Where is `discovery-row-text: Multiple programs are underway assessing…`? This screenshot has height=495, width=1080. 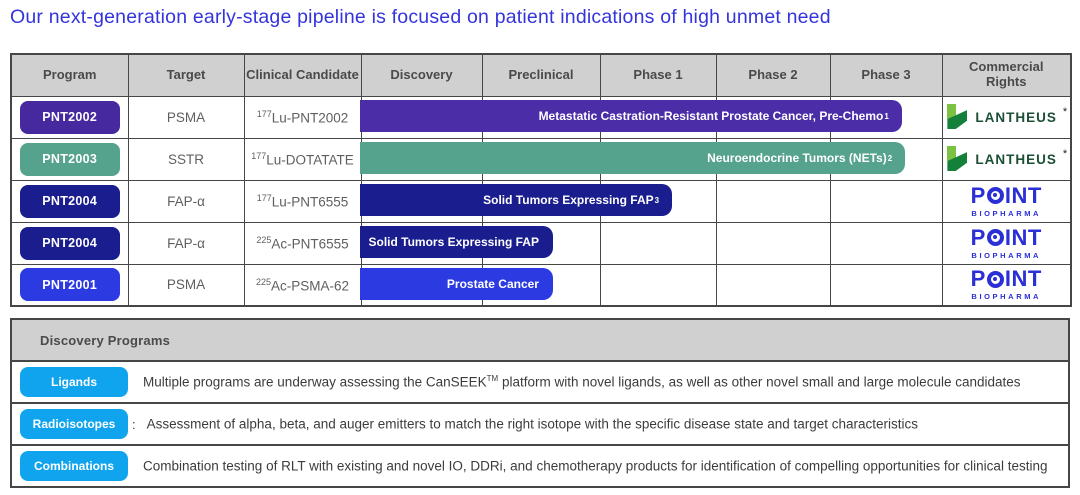 discovery-row-text: Multiple programs are underway assessing… is located at coordinates (582, 382).